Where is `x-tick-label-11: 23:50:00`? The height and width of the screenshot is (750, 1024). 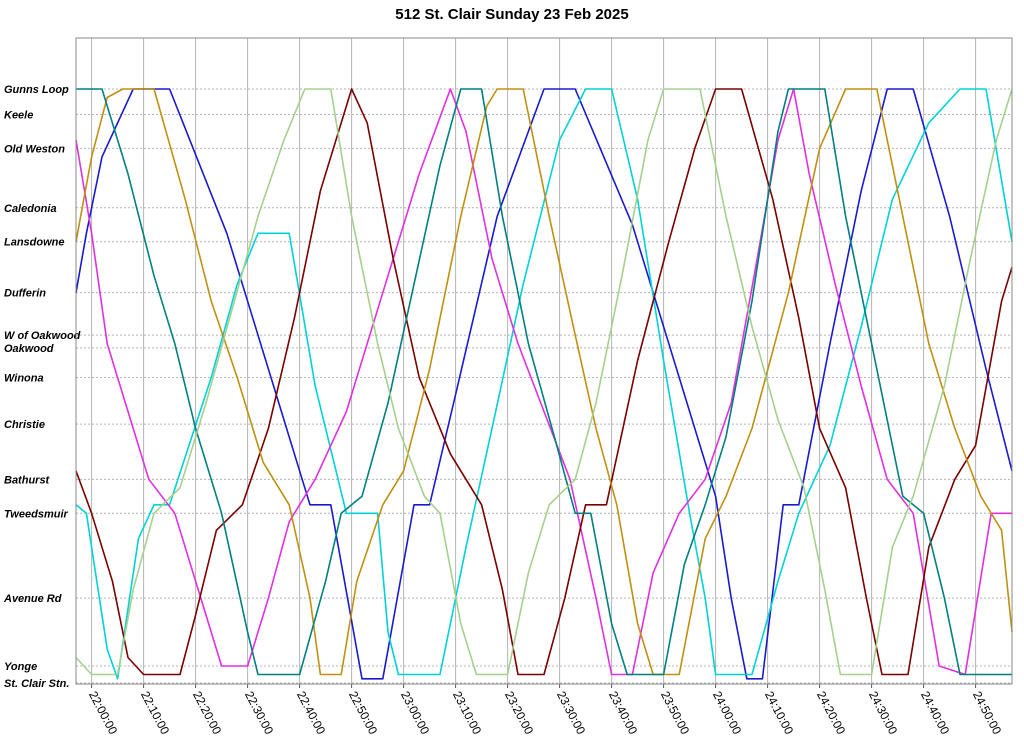
x-tick-label-11: 23:50:00 is located at coordinates (675, 713).